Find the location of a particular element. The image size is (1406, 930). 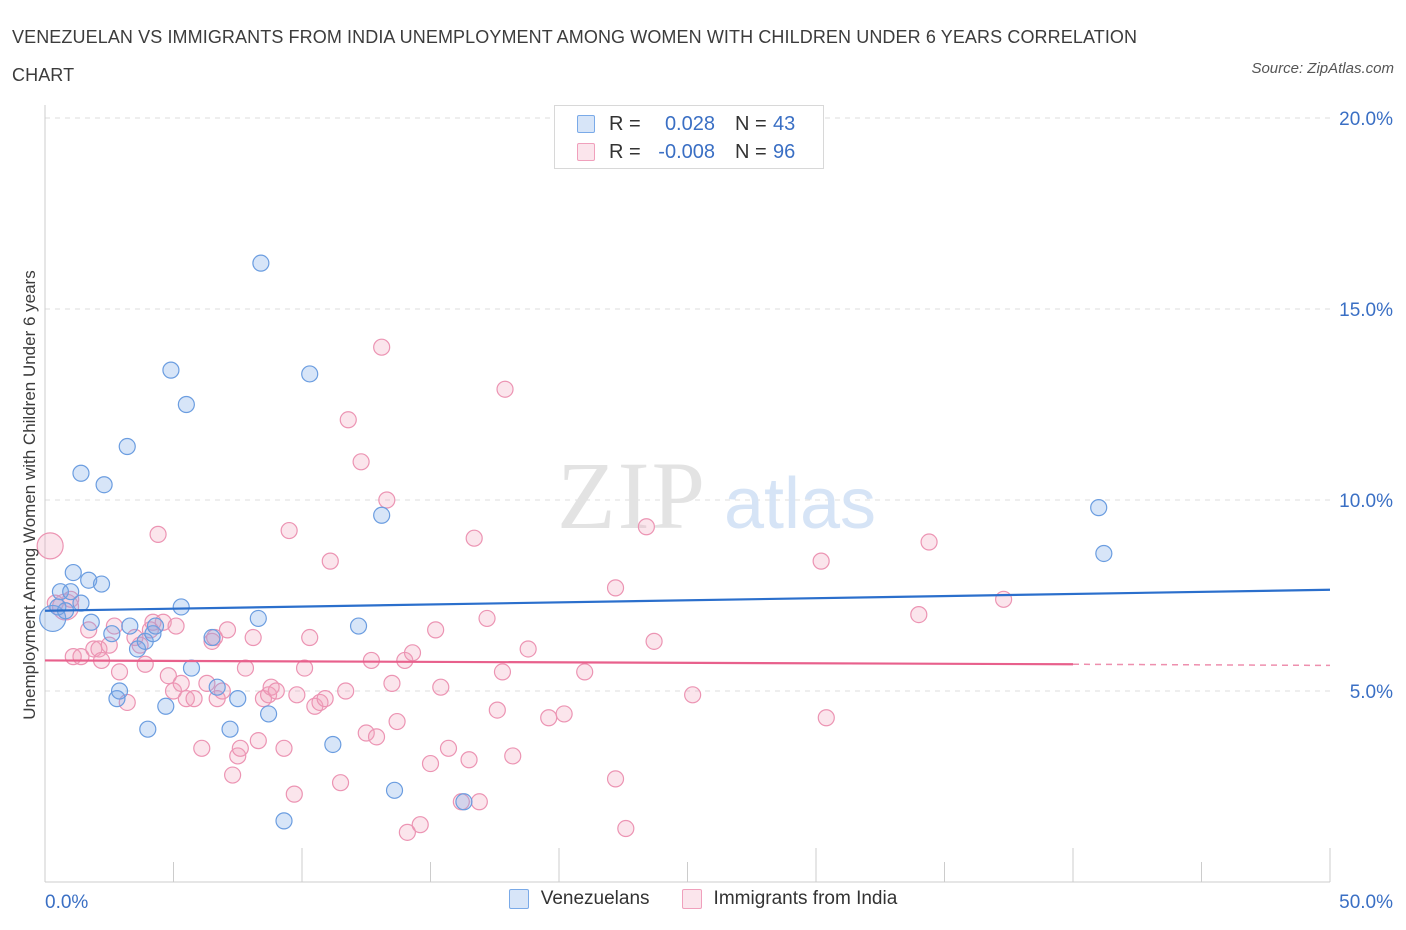

series-legend: Venezuelans Immigrants from India is located at coordinates (703, 899).